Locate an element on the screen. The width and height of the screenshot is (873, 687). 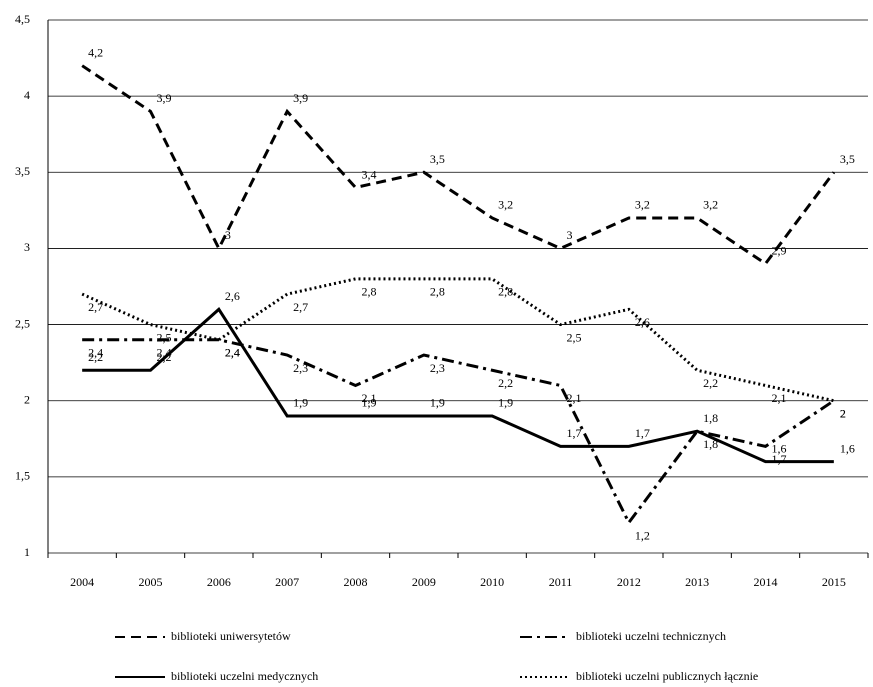
legend-label: biblioteki uniwersytetów is located at coordinates (231, 636).